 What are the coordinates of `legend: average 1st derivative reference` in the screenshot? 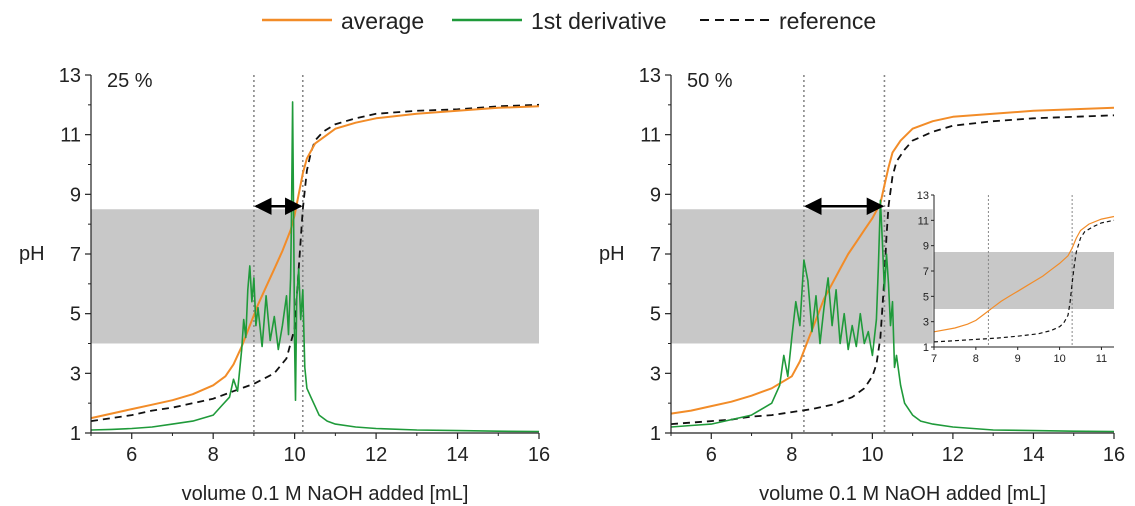 It's located at (569, 21).